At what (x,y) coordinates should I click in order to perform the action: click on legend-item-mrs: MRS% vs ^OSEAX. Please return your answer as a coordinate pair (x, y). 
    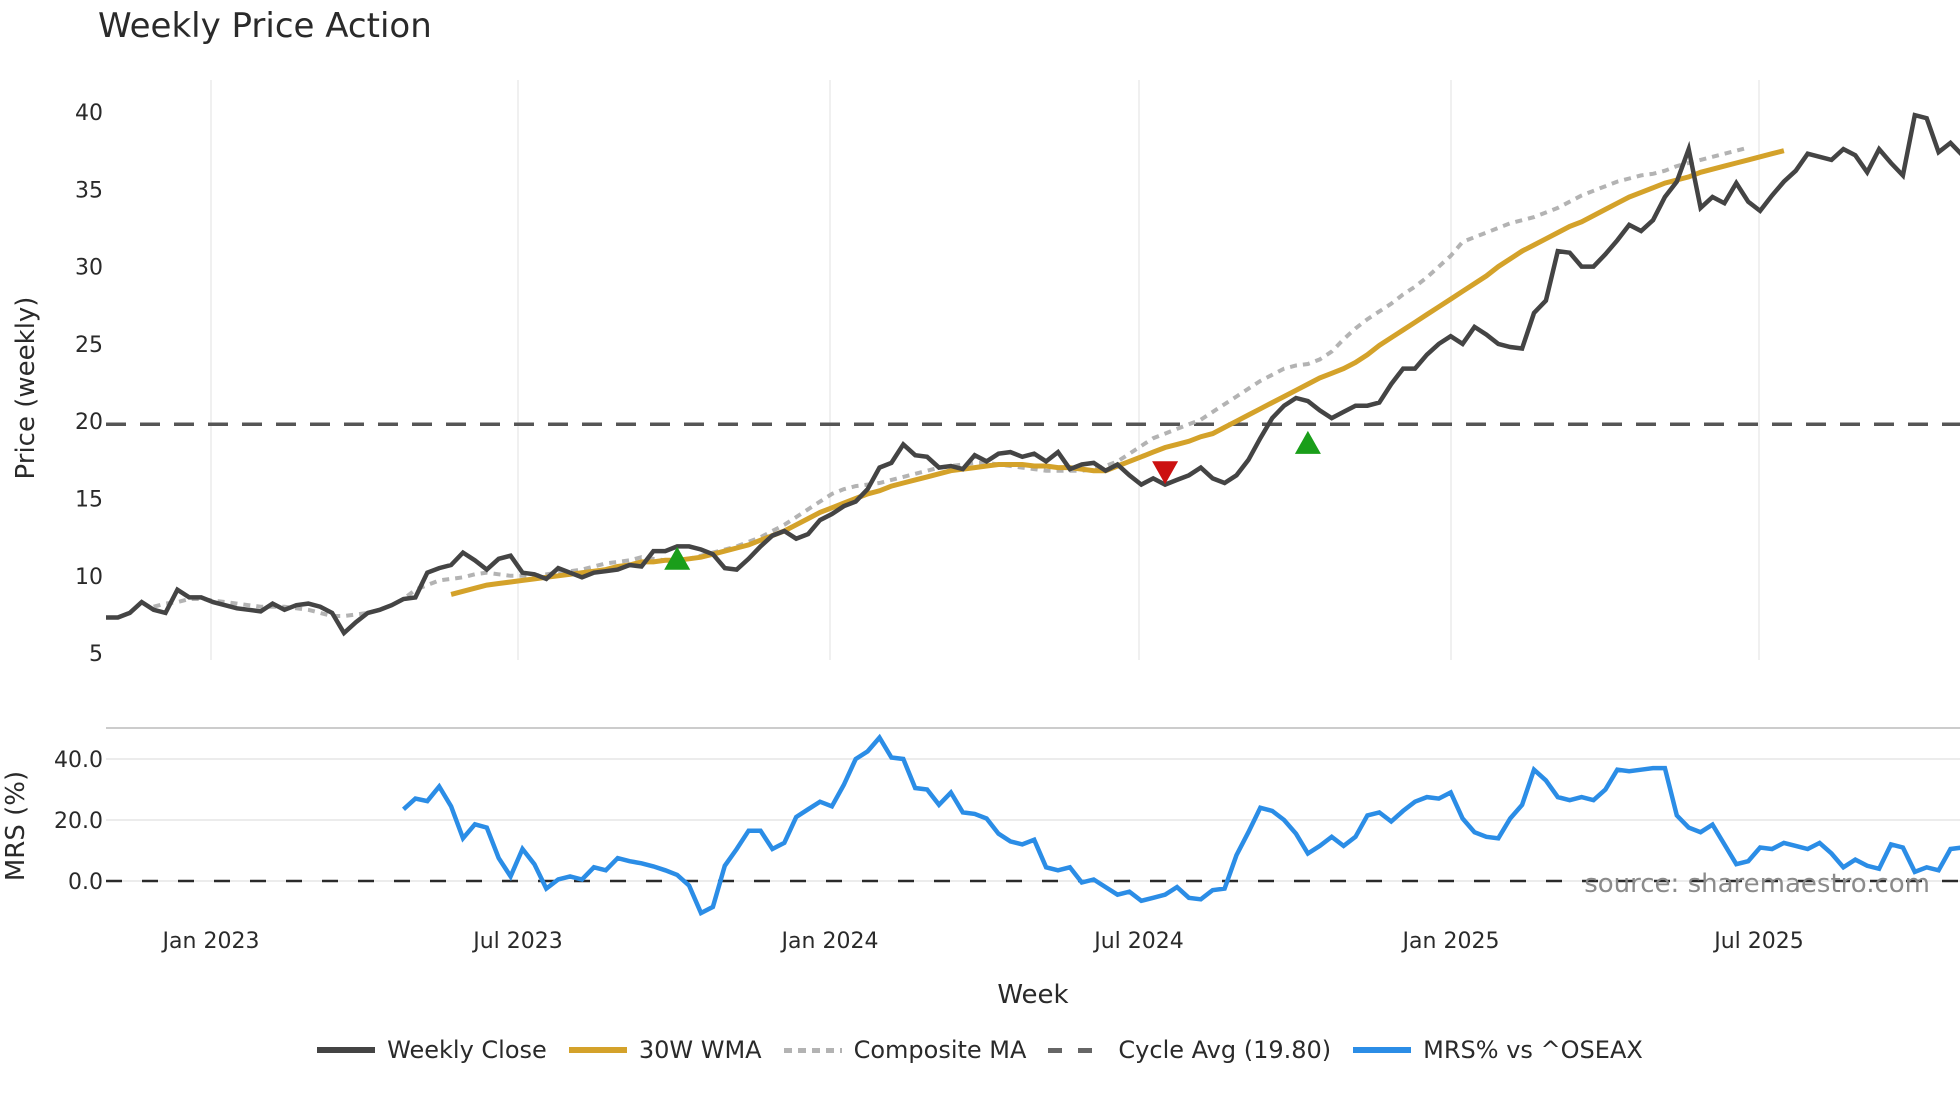
    Looking at the image, I should click on (1498, 1050).